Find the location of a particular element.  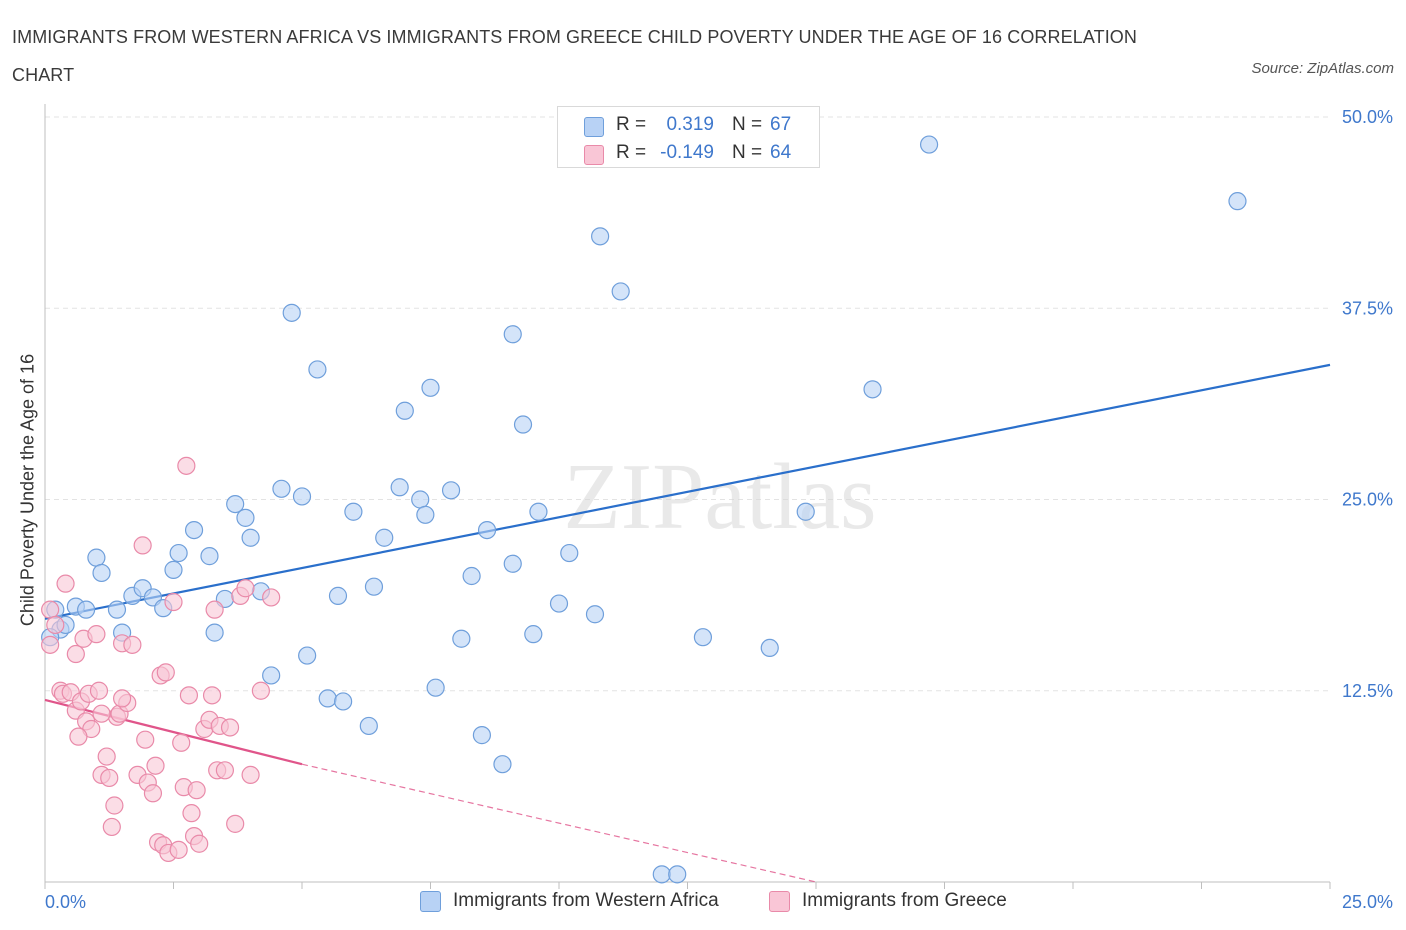

y-tick-label: 50.0% is located at coordinates (1367, 117).